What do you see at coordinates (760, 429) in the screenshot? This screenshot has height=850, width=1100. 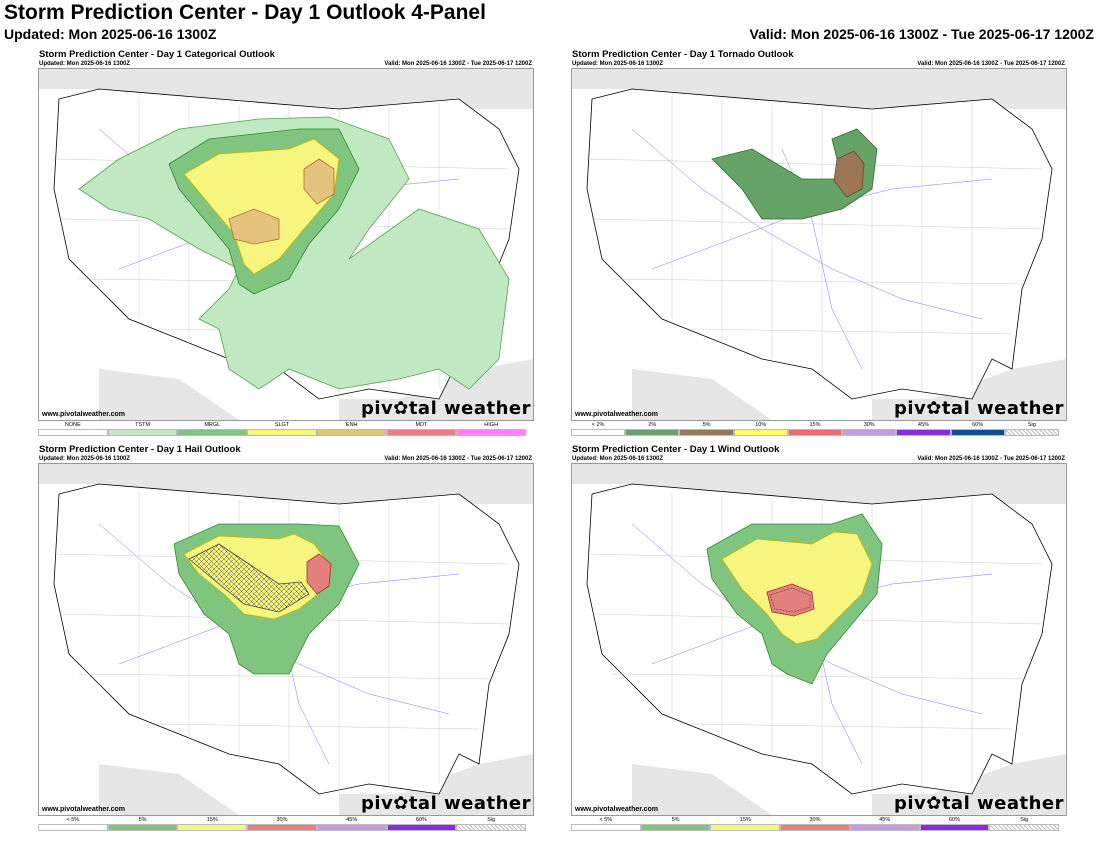 I see `legend-item: 10%` at bounding box center [760, 429].